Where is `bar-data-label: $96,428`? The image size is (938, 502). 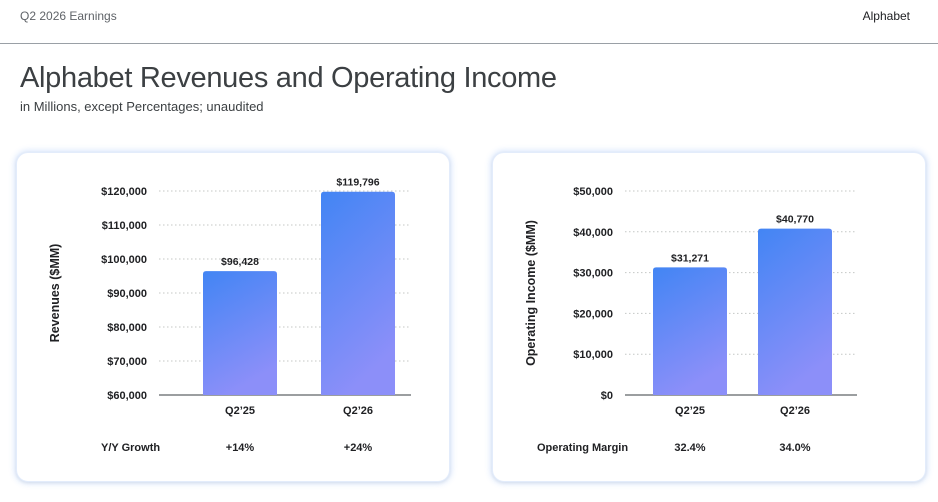 bar-data-label: $96,428 is located at coordinates (240, 262).